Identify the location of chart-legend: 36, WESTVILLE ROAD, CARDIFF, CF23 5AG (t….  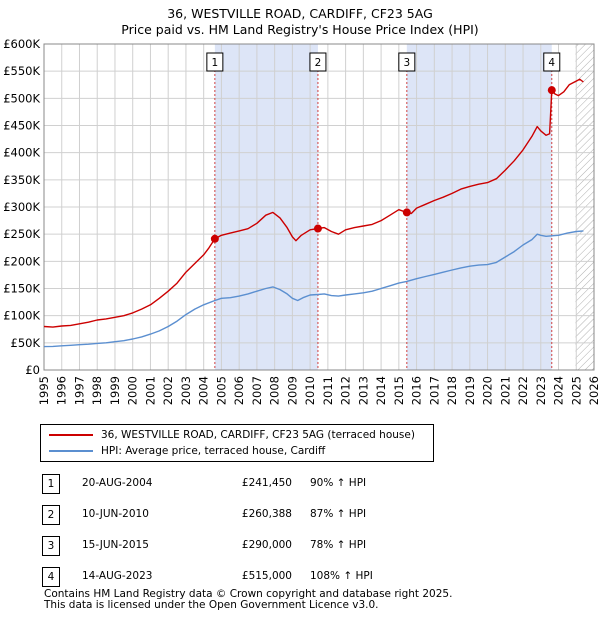
(237, 443).